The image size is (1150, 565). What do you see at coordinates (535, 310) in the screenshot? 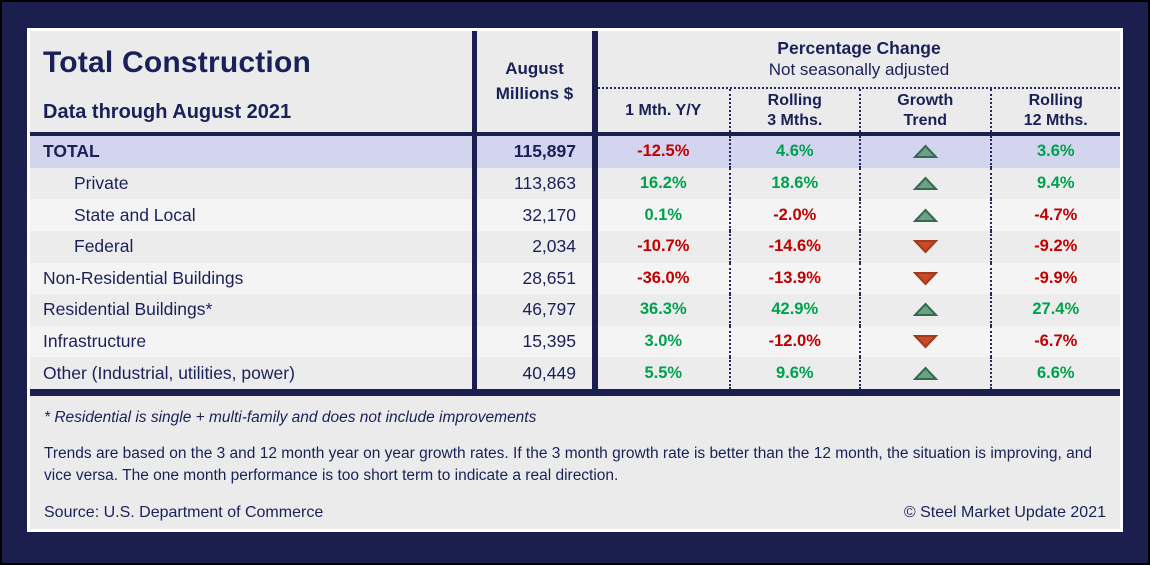
I see `row-value: 46,797` at bounding box center [535, 310].